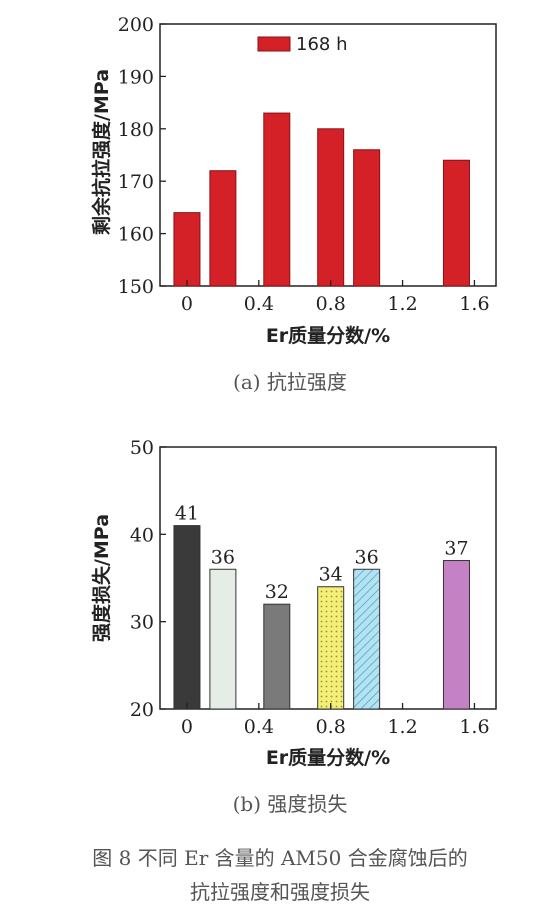 The height and width of the screenshot is (912, 560). What do you see at coordinates (148, 579) in the screenshot?
I see `chart-b-yticks: 20 30 40 50` at bounding box center [148, 579].